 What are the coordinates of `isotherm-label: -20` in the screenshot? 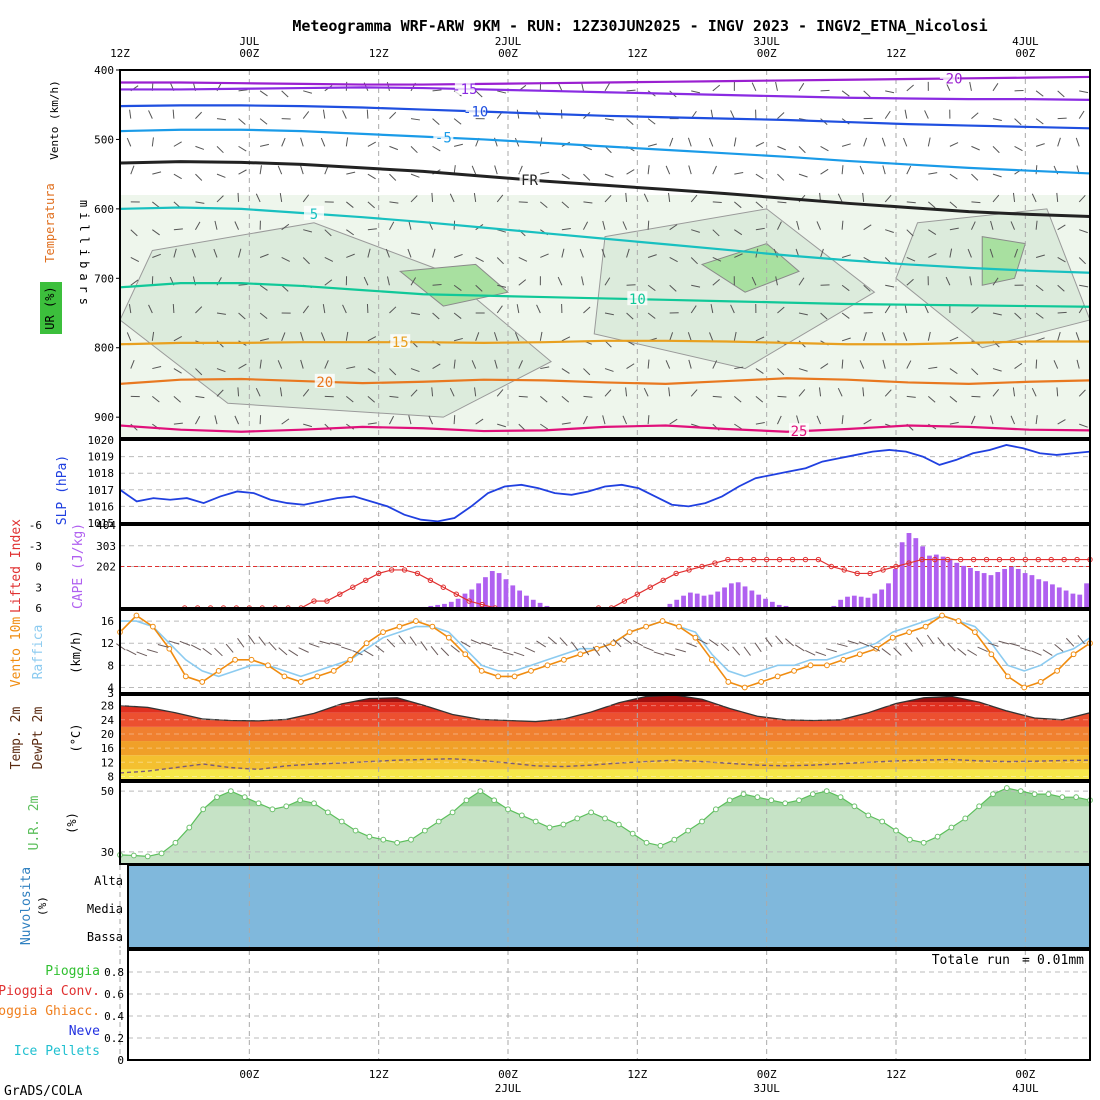 It's located at (949, 80).